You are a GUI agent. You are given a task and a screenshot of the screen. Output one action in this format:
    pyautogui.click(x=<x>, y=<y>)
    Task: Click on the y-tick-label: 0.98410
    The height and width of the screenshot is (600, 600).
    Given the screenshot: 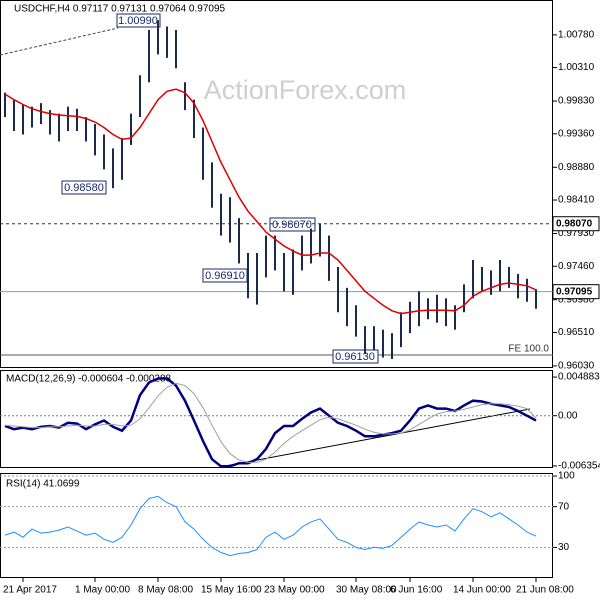 What is the action you would take?
    pyautogui.click(x=576, y=200)
    